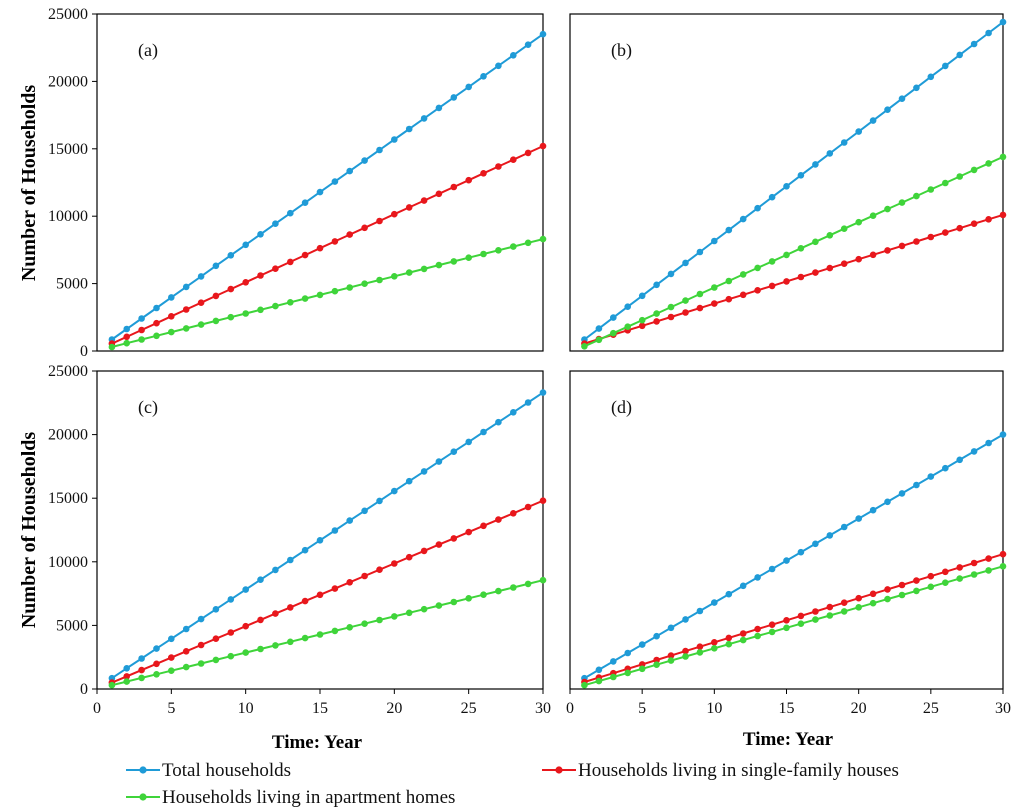 The image size is (1013, 810). Describe the element at coordinates (1003, 708) in the screenshot. I see `x-tick-label: 30` at that location.